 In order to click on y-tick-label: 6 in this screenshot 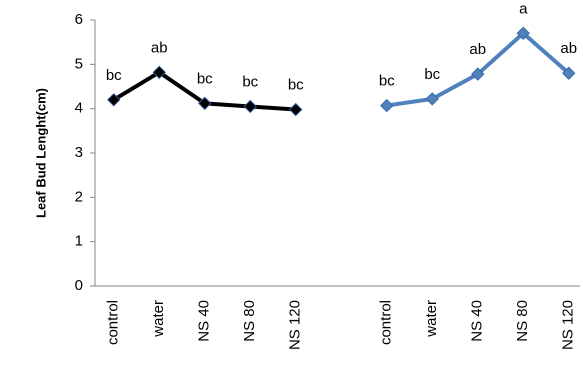, I will do `click(79, 19)`.